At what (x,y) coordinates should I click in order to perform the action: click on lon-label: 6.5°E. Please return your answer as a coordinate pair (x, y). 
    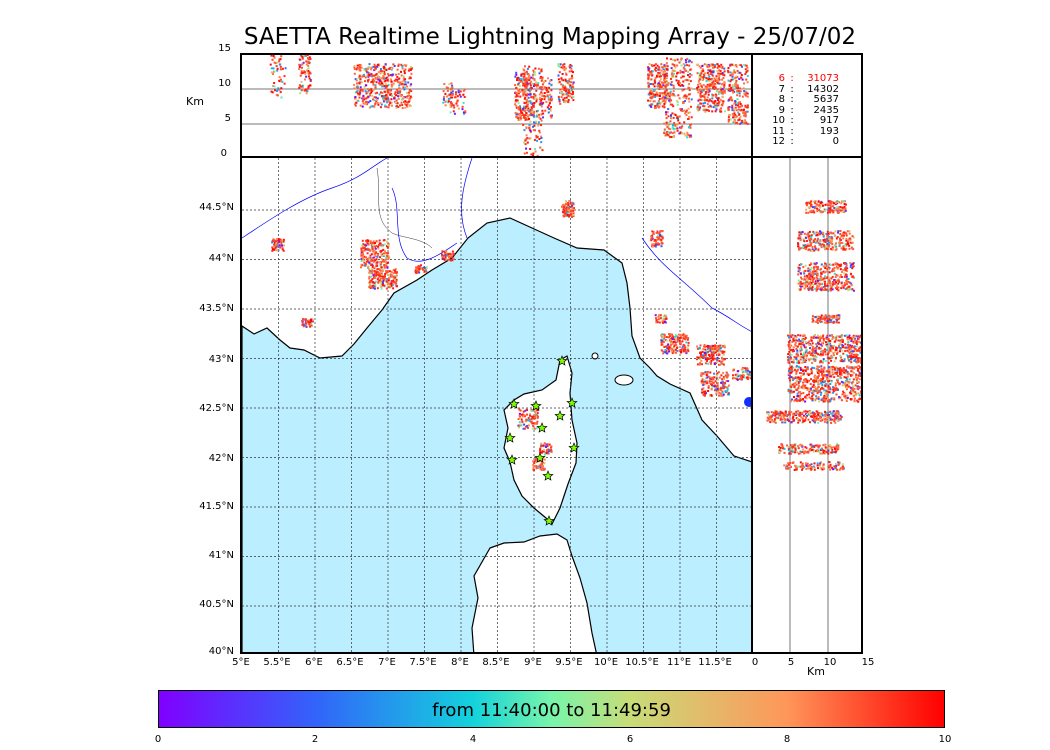
    Looking at the image, I should click on (350, 662).